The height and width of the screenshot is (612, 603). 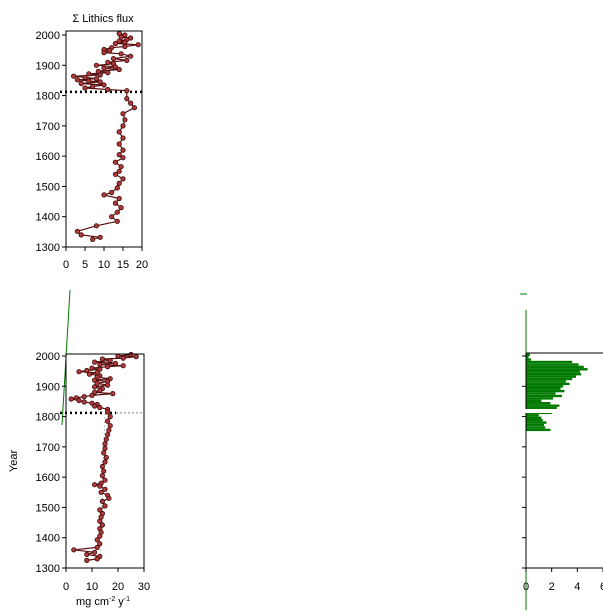 I want to click on y-axis, so click(x=524, y=462).